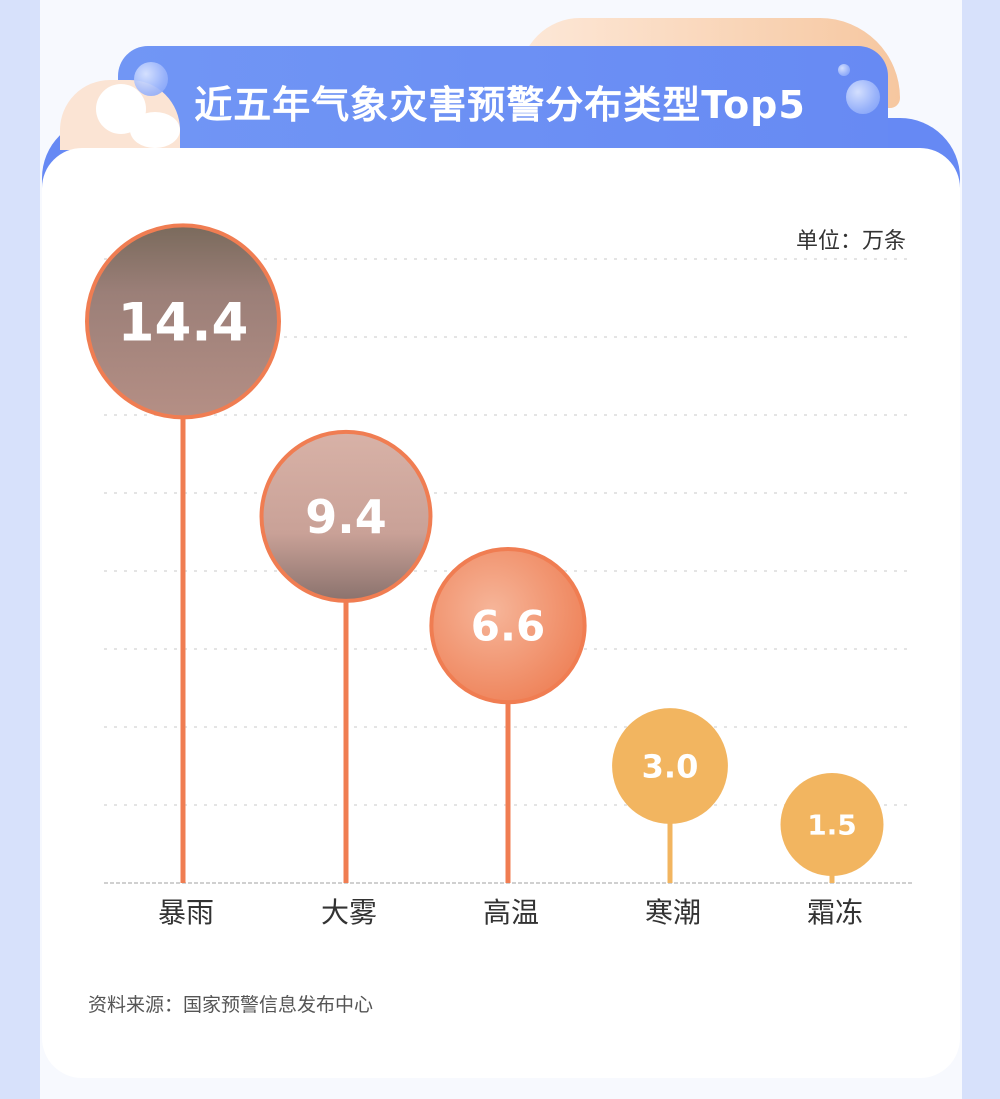 The height and width of the screenshot is (1099, 1000). What do you see at coordinates (511, 912) in the screenshot?
I see `x-tick-label: 高温` at bounding box center [511, 912].